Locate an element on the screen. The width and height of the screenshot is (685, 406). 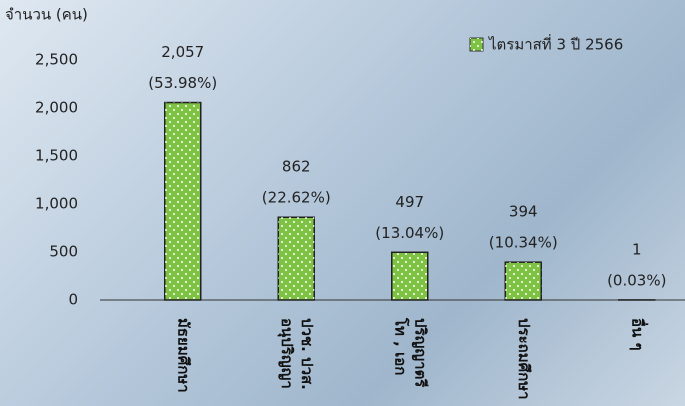
x-tick-label: ประถมศึกษา is located at coordinates (524, 359).